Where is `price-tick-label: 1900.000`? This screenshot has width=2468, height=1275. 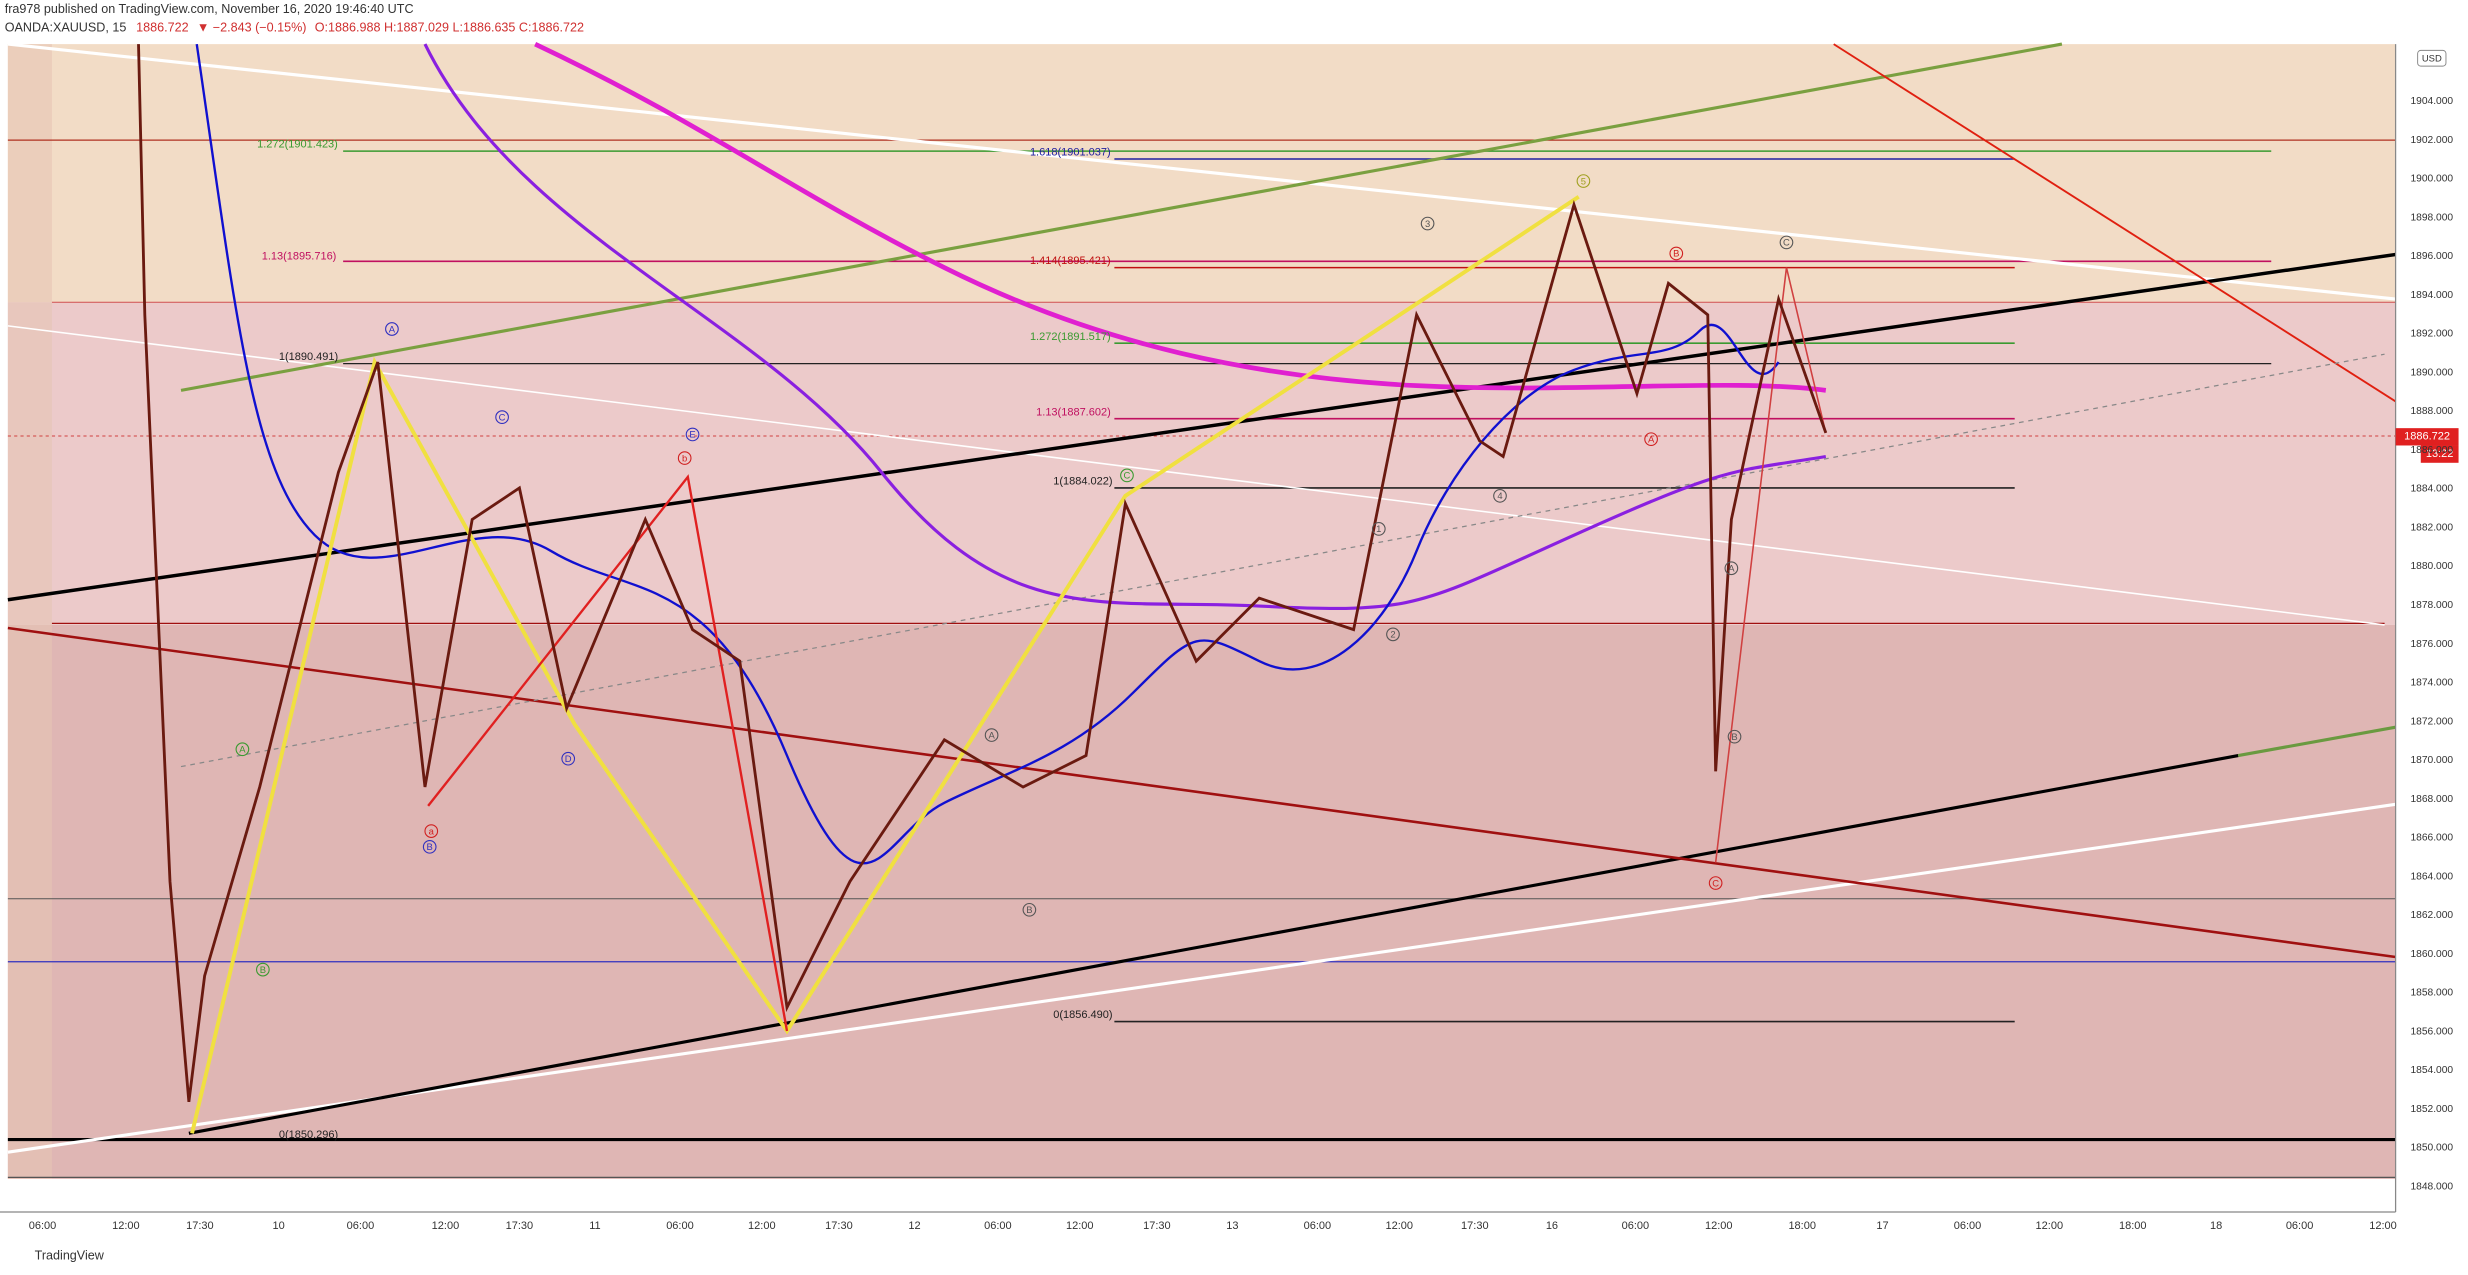
price-tick-label: 1900.000 is located at coordinates (2431, 179).